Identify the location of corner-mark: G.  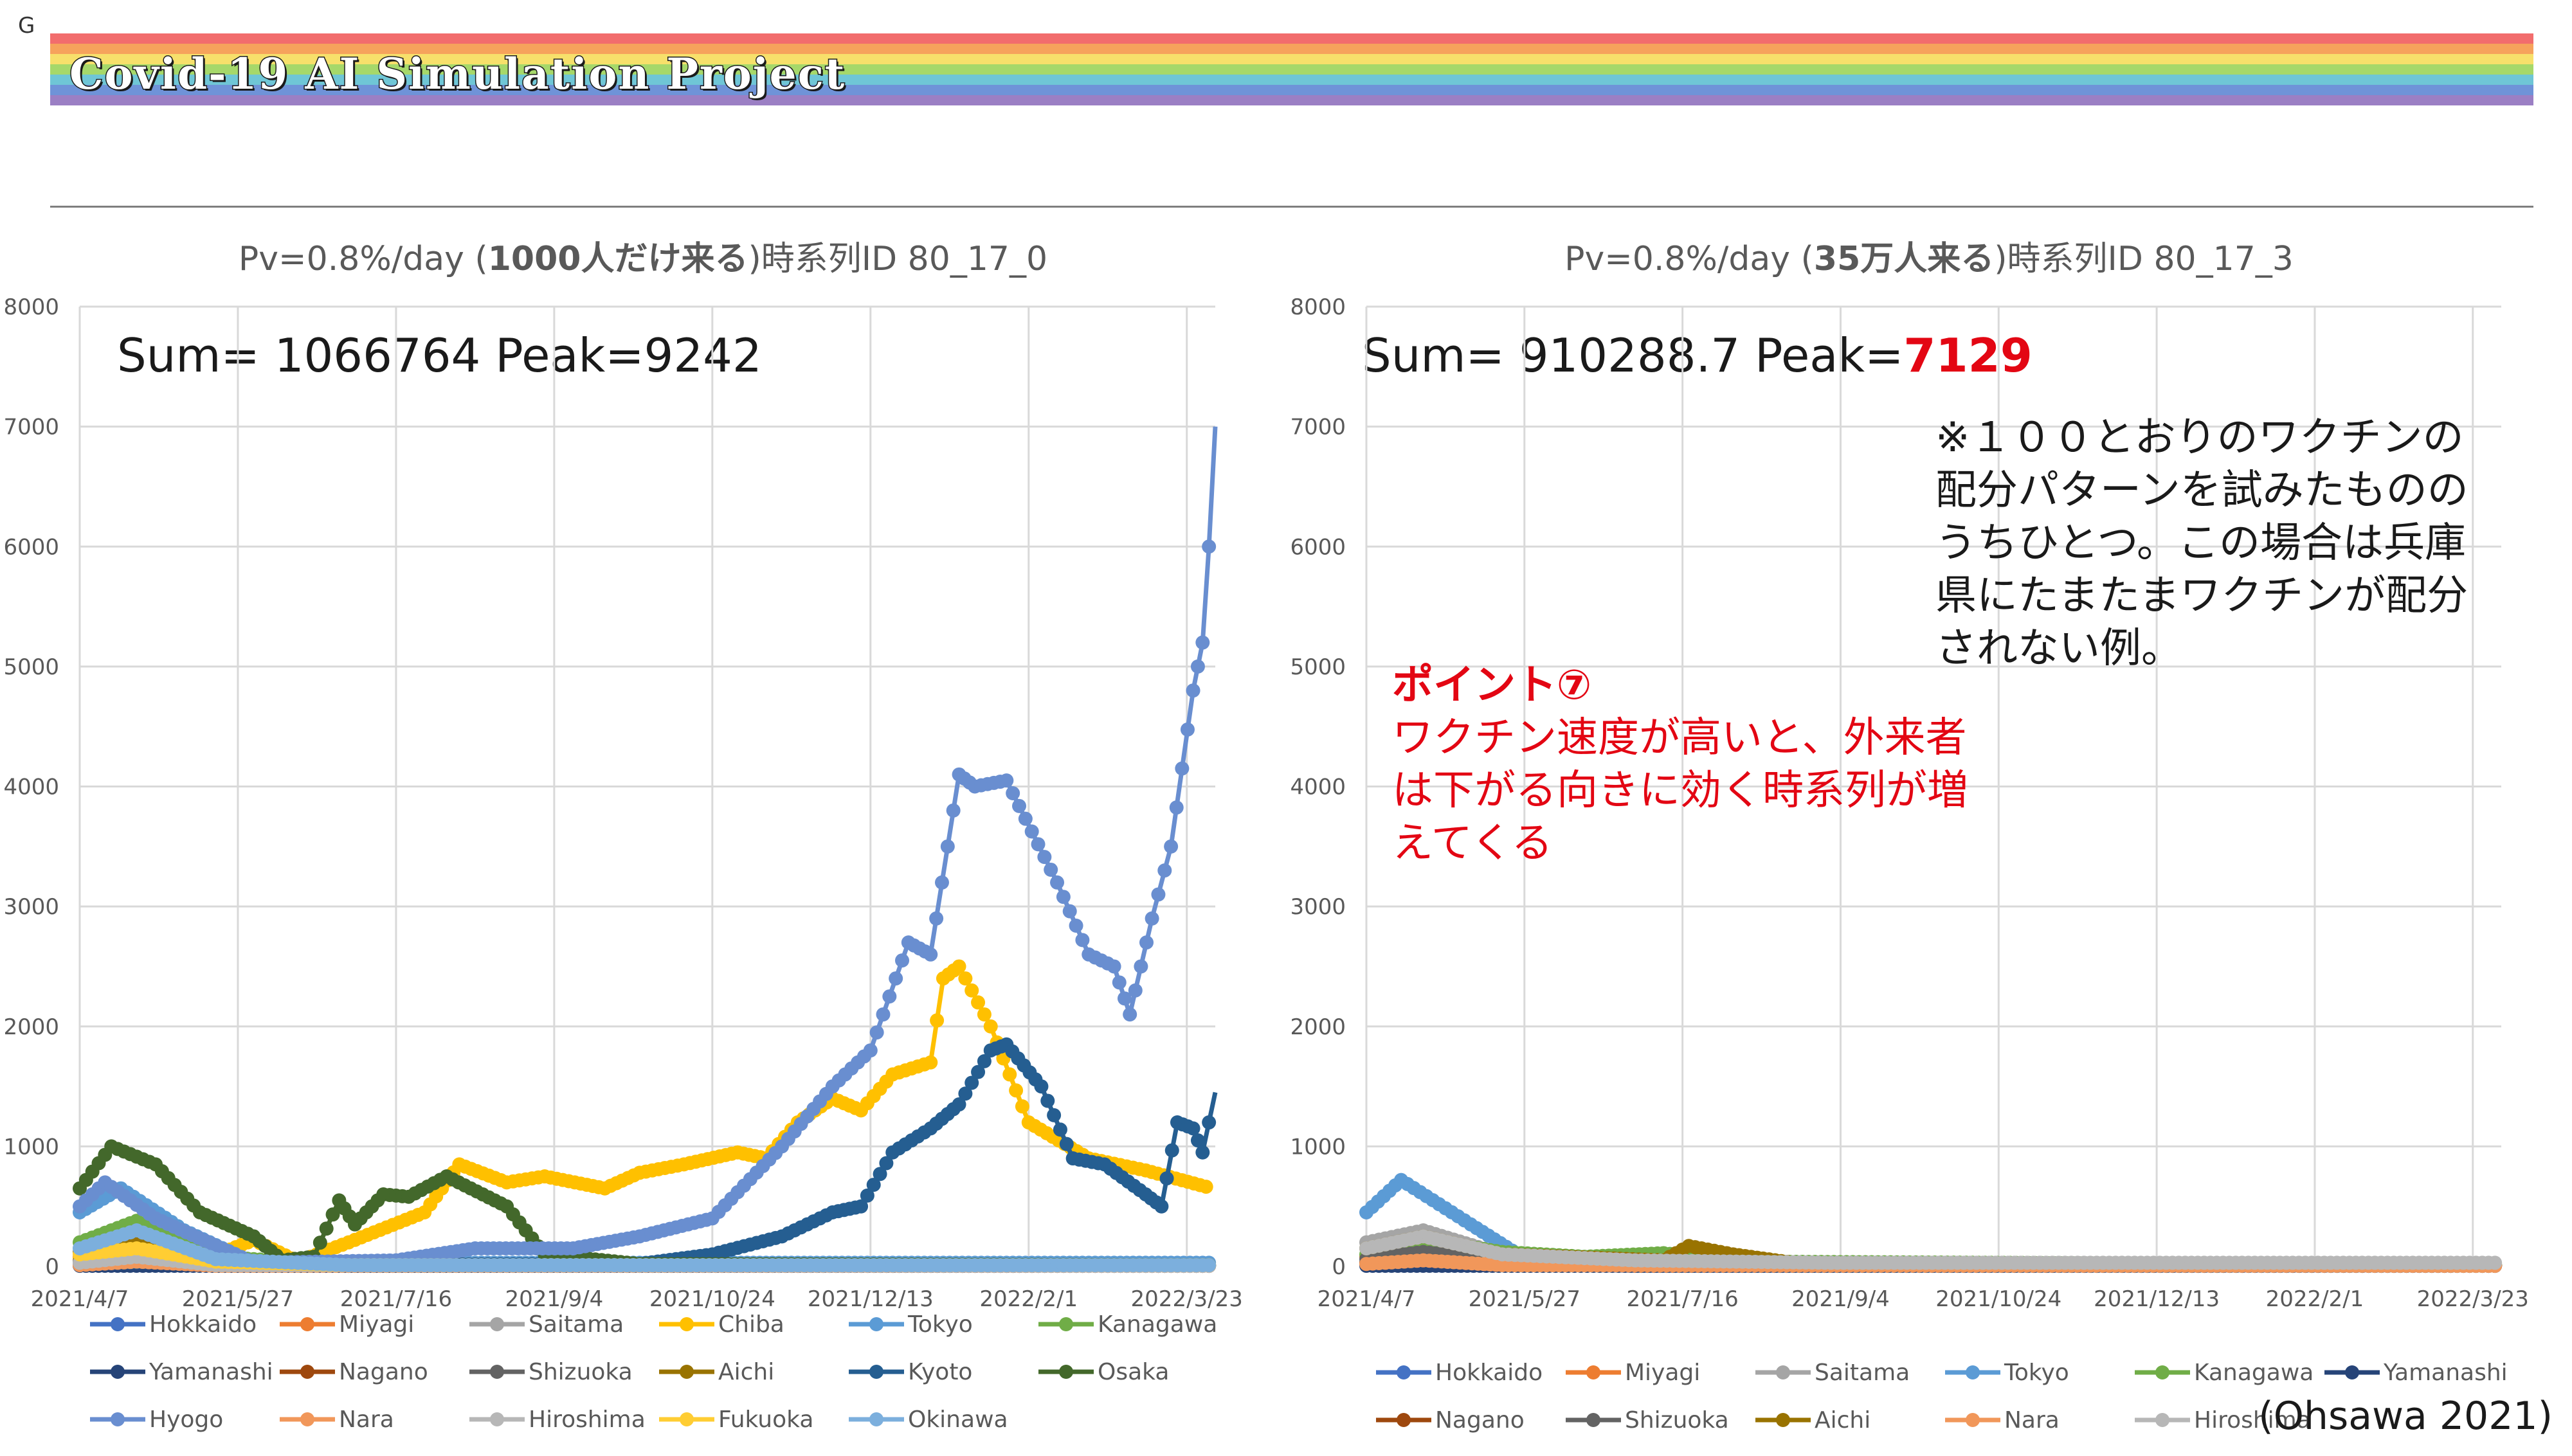
(26, 26).